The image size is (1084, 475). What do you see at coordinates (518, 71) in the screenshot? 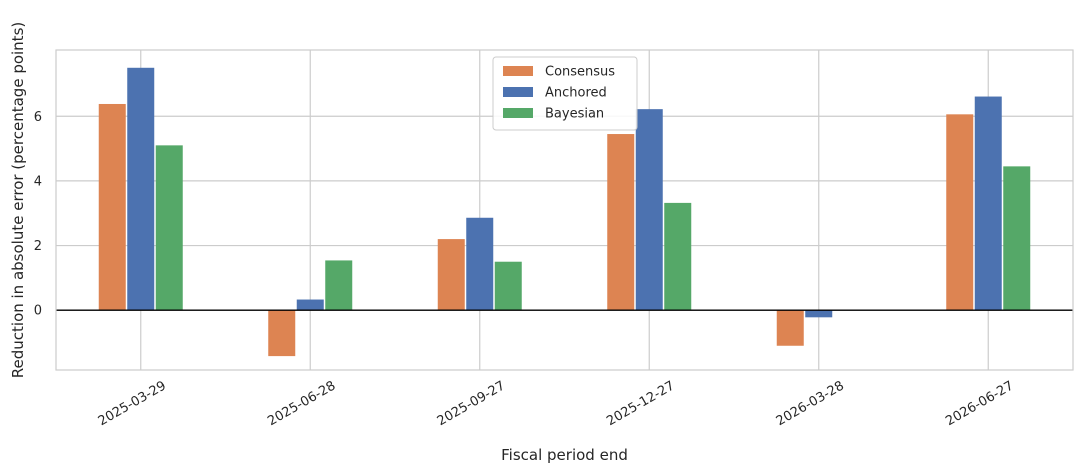
I see `legend-swatch-consensus` at bounding box center [518, 71].